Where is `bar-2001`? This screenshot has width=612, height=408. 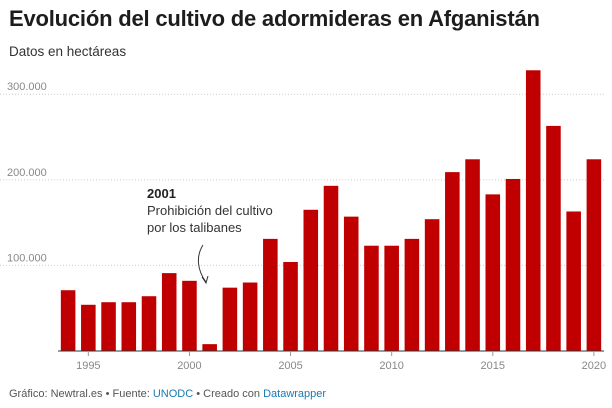
bar-2001 is located at coordinates (209, 347).